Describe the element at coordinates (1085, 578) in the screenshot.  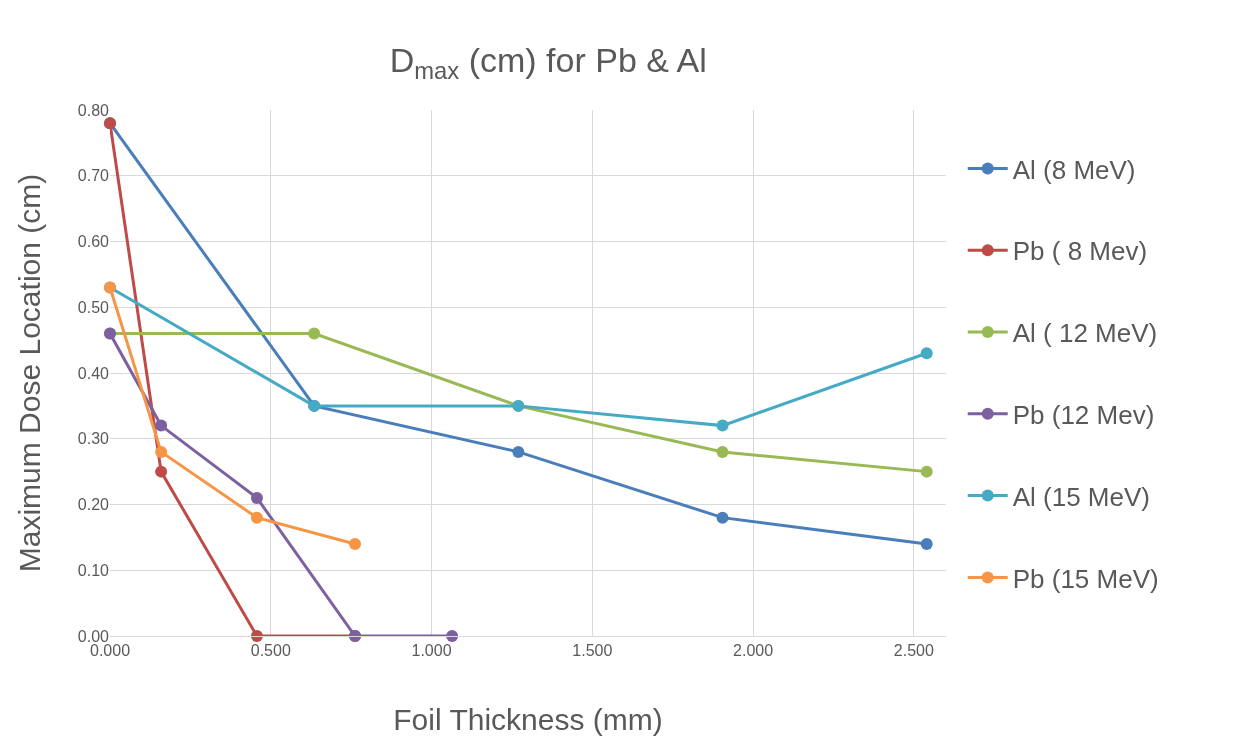
I see `legend-label: Pb (15 MeV)` at that location.